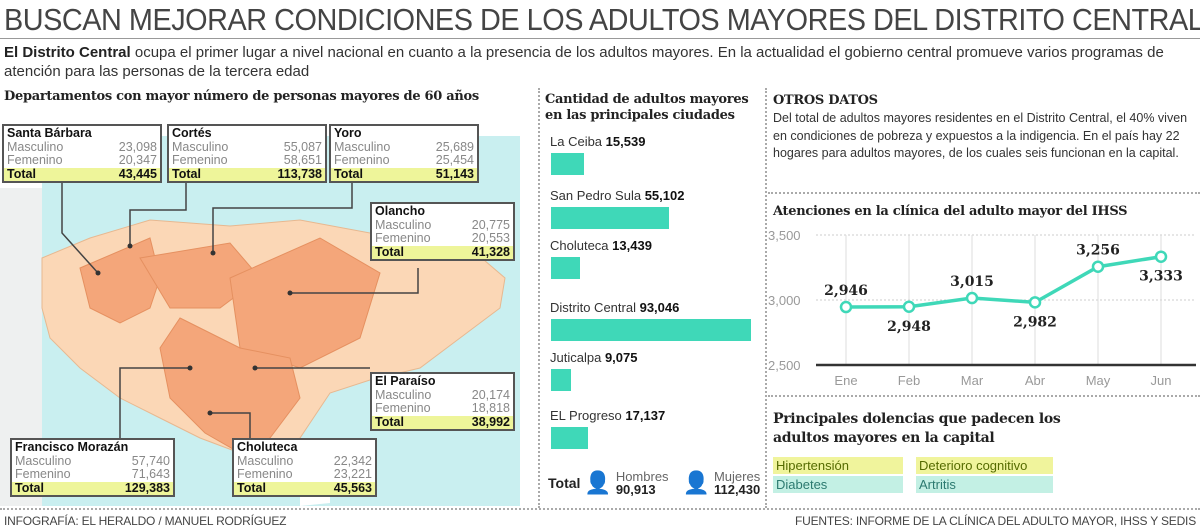  I want to click on intro-bold: El Distrito Central, so click(67, 52).